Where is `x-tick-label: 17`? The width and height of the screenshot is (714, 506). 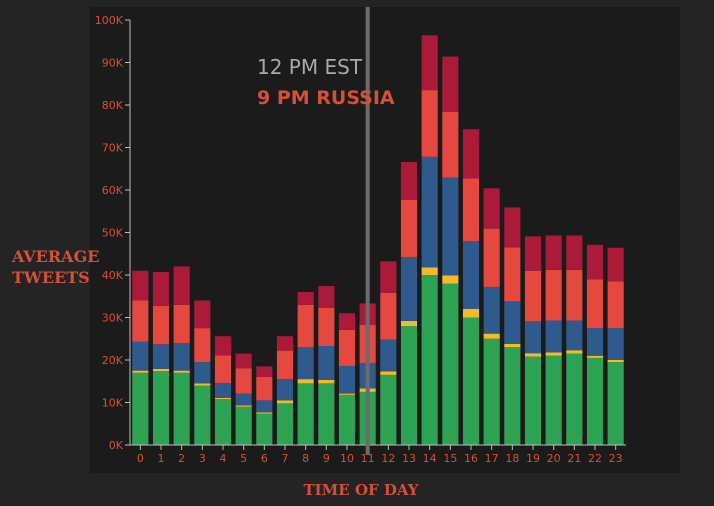
x-tick-label: 17 is located at coordinates (492, 458).